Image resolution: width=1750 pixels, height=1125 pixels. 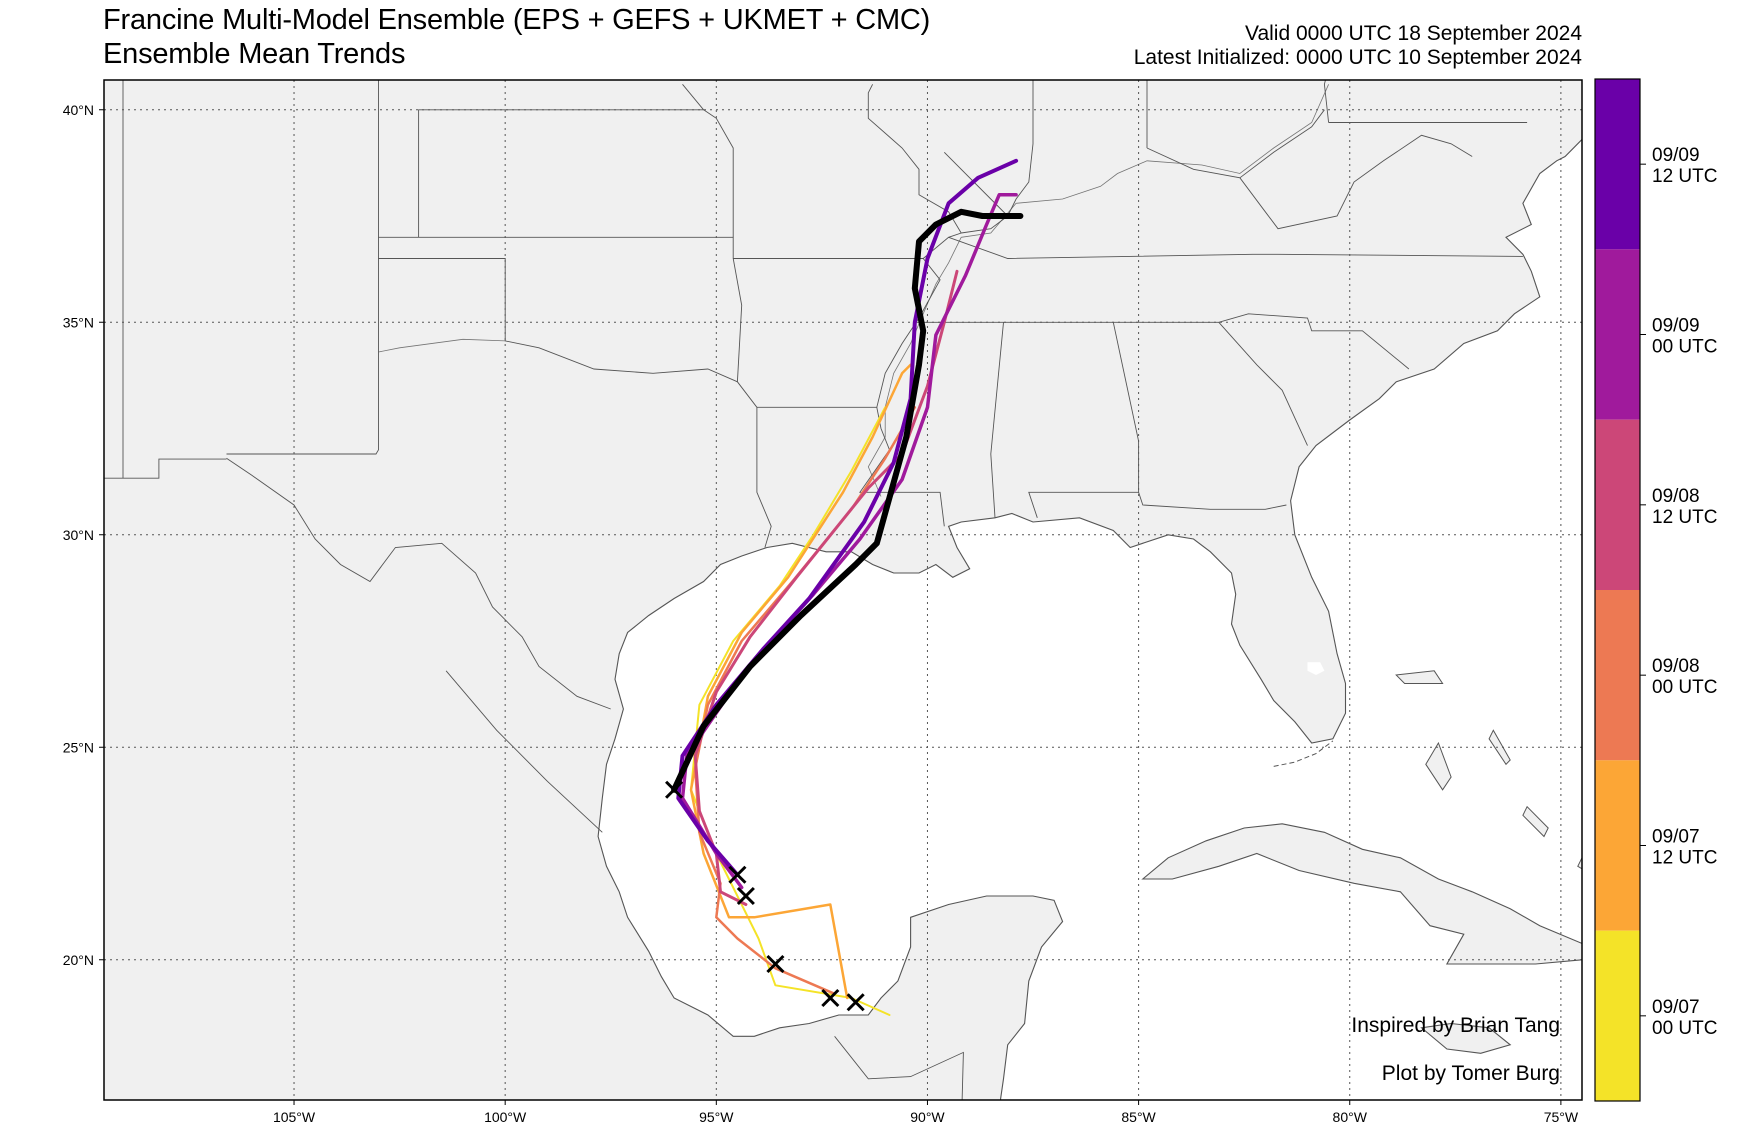 I want to click on lon-tick-label-2: 95°W, so click(x=716, y=1117).